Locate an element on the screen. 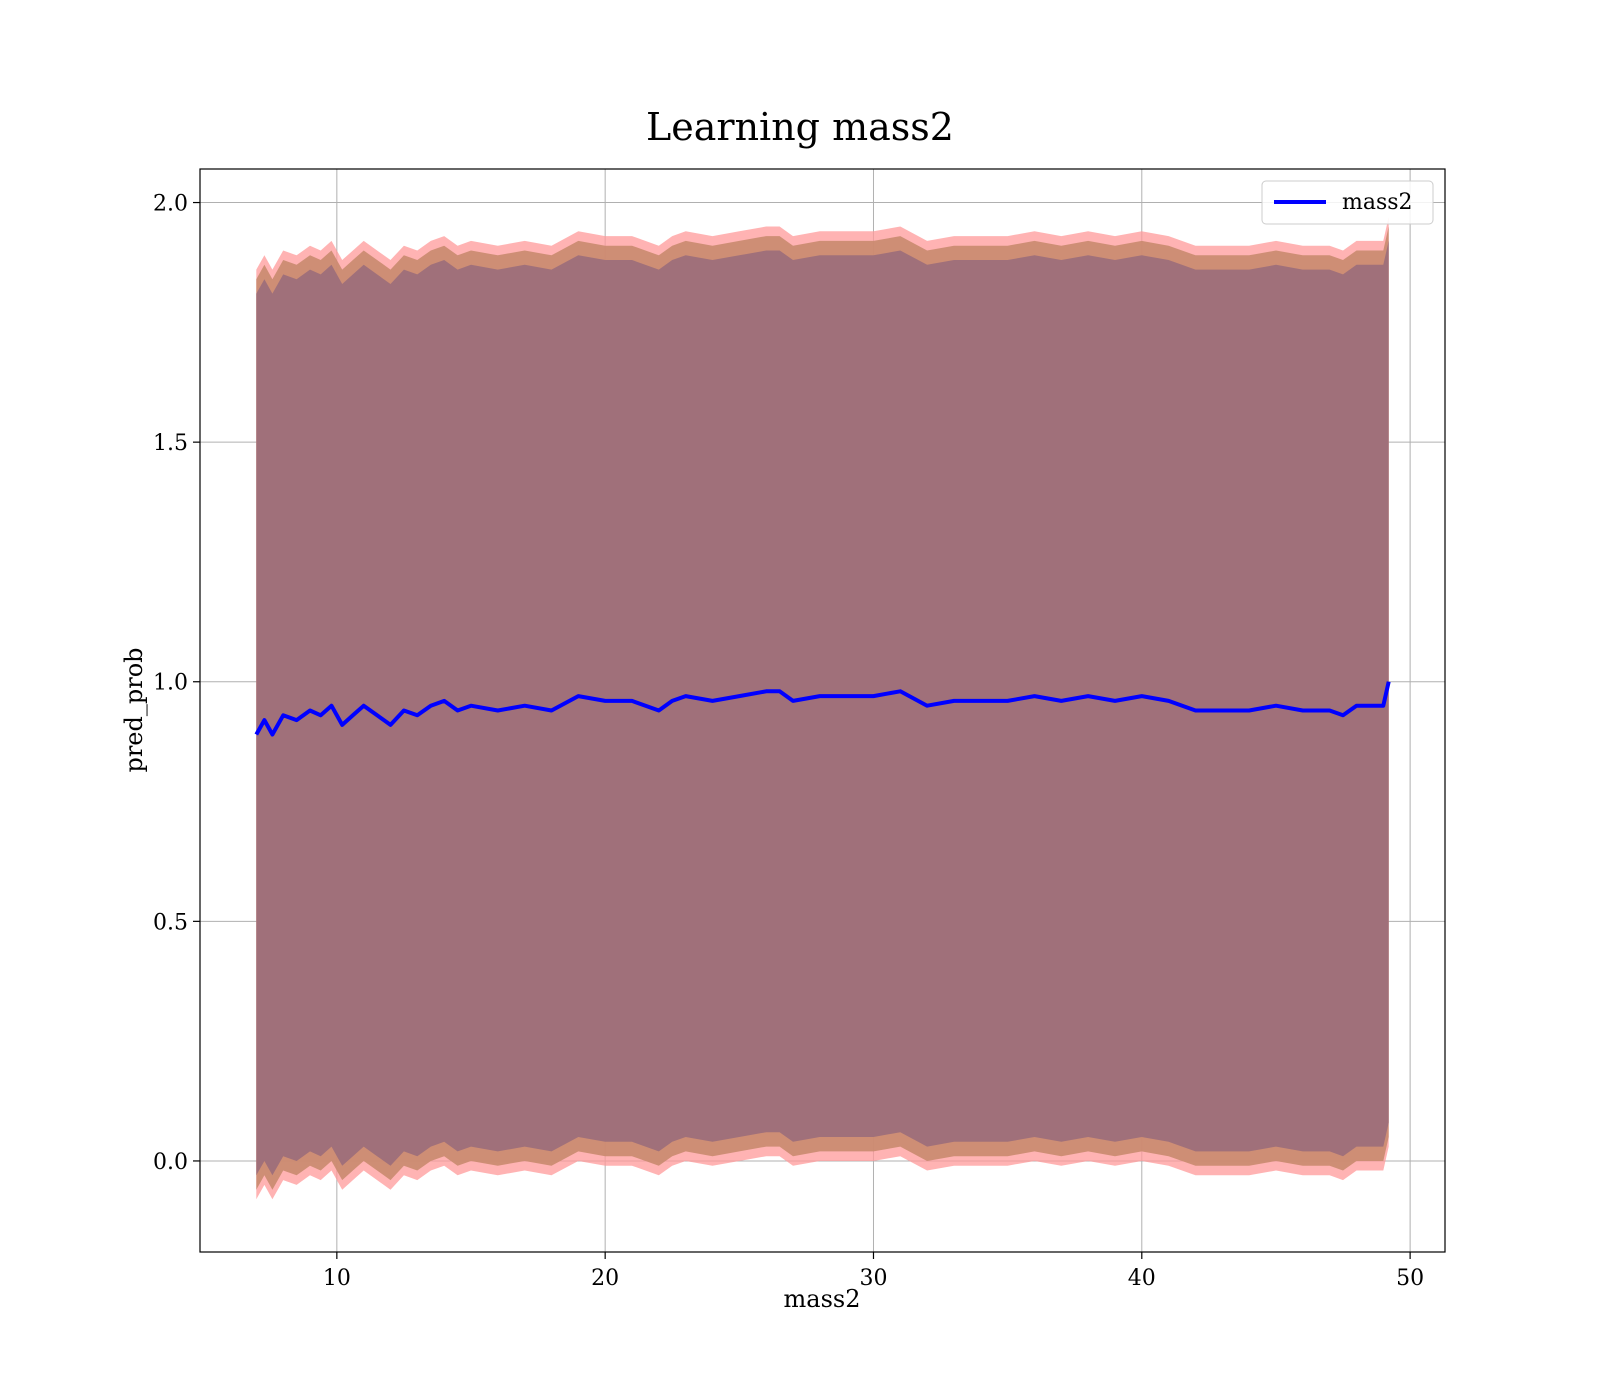  y-tick-label: 0.0 is located at coordinates (170, 1162).